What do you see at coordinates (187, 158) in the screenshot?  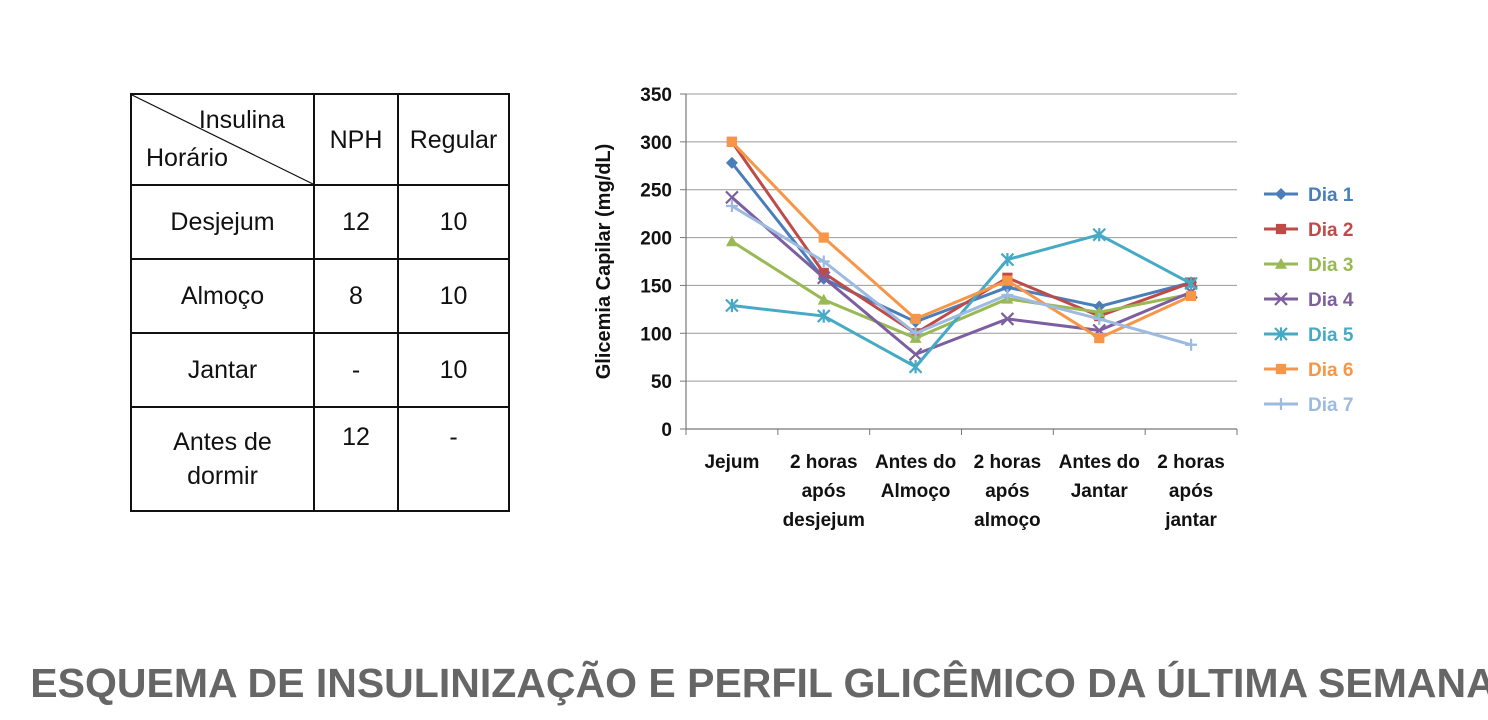 I see `header-horario: Horário` at bounding box center [187, 158].